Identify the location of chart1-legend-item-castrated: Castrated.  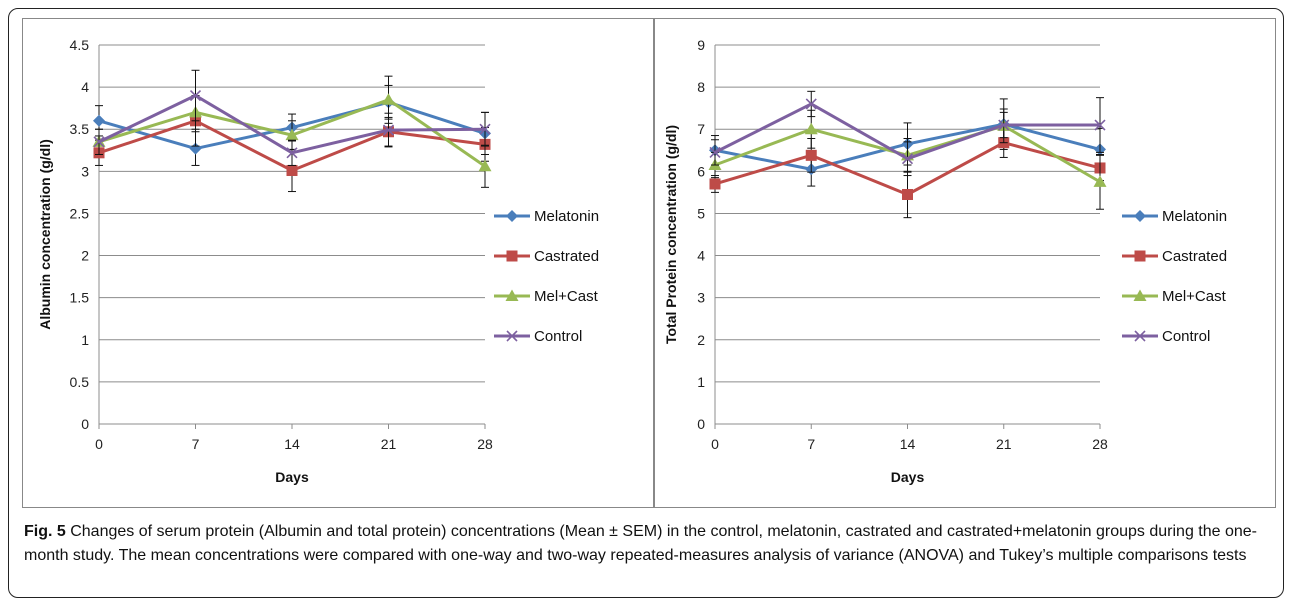
(546, 256).